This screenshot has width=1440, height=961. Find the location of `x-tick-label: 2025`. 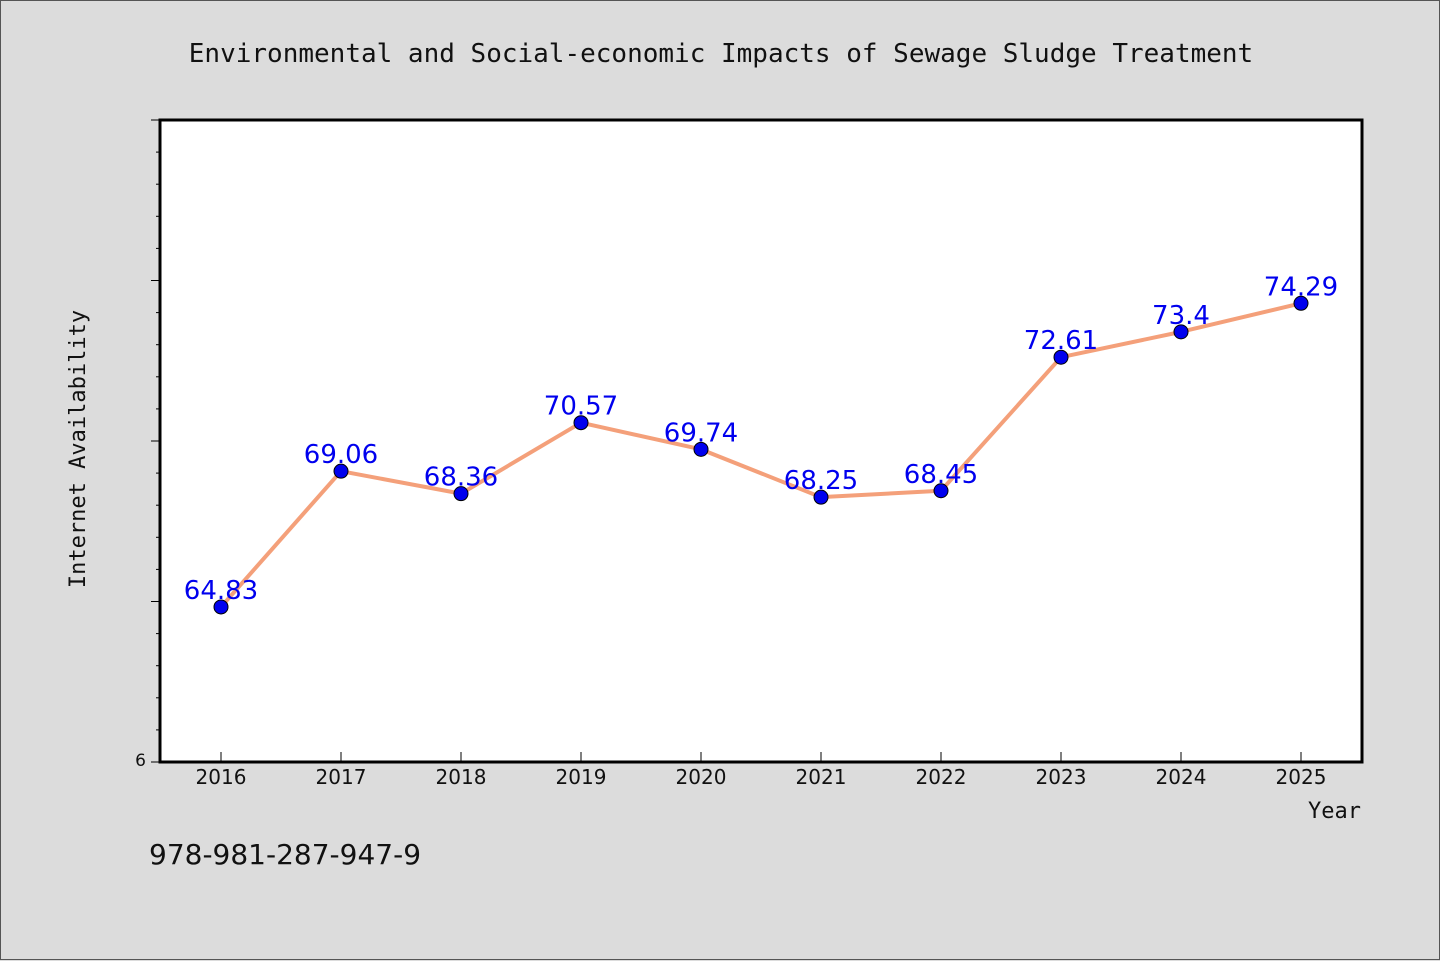

x-tick-label: 2025 is located at coordinates (1301, 777).